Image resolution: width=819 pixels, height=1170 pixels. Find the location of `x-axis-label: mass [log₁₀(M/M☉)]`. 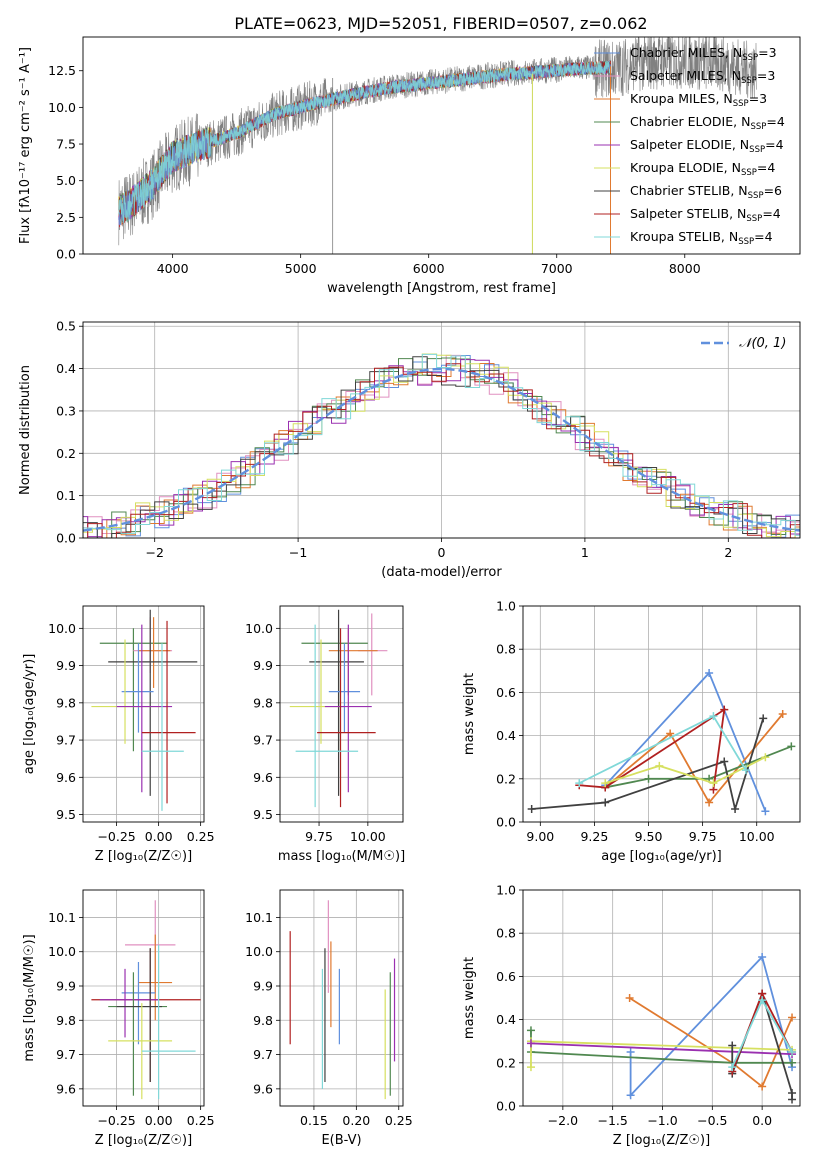

x-axis-label: mass [log₁₀(M/M☉)] is located at coordinates (341, 856).